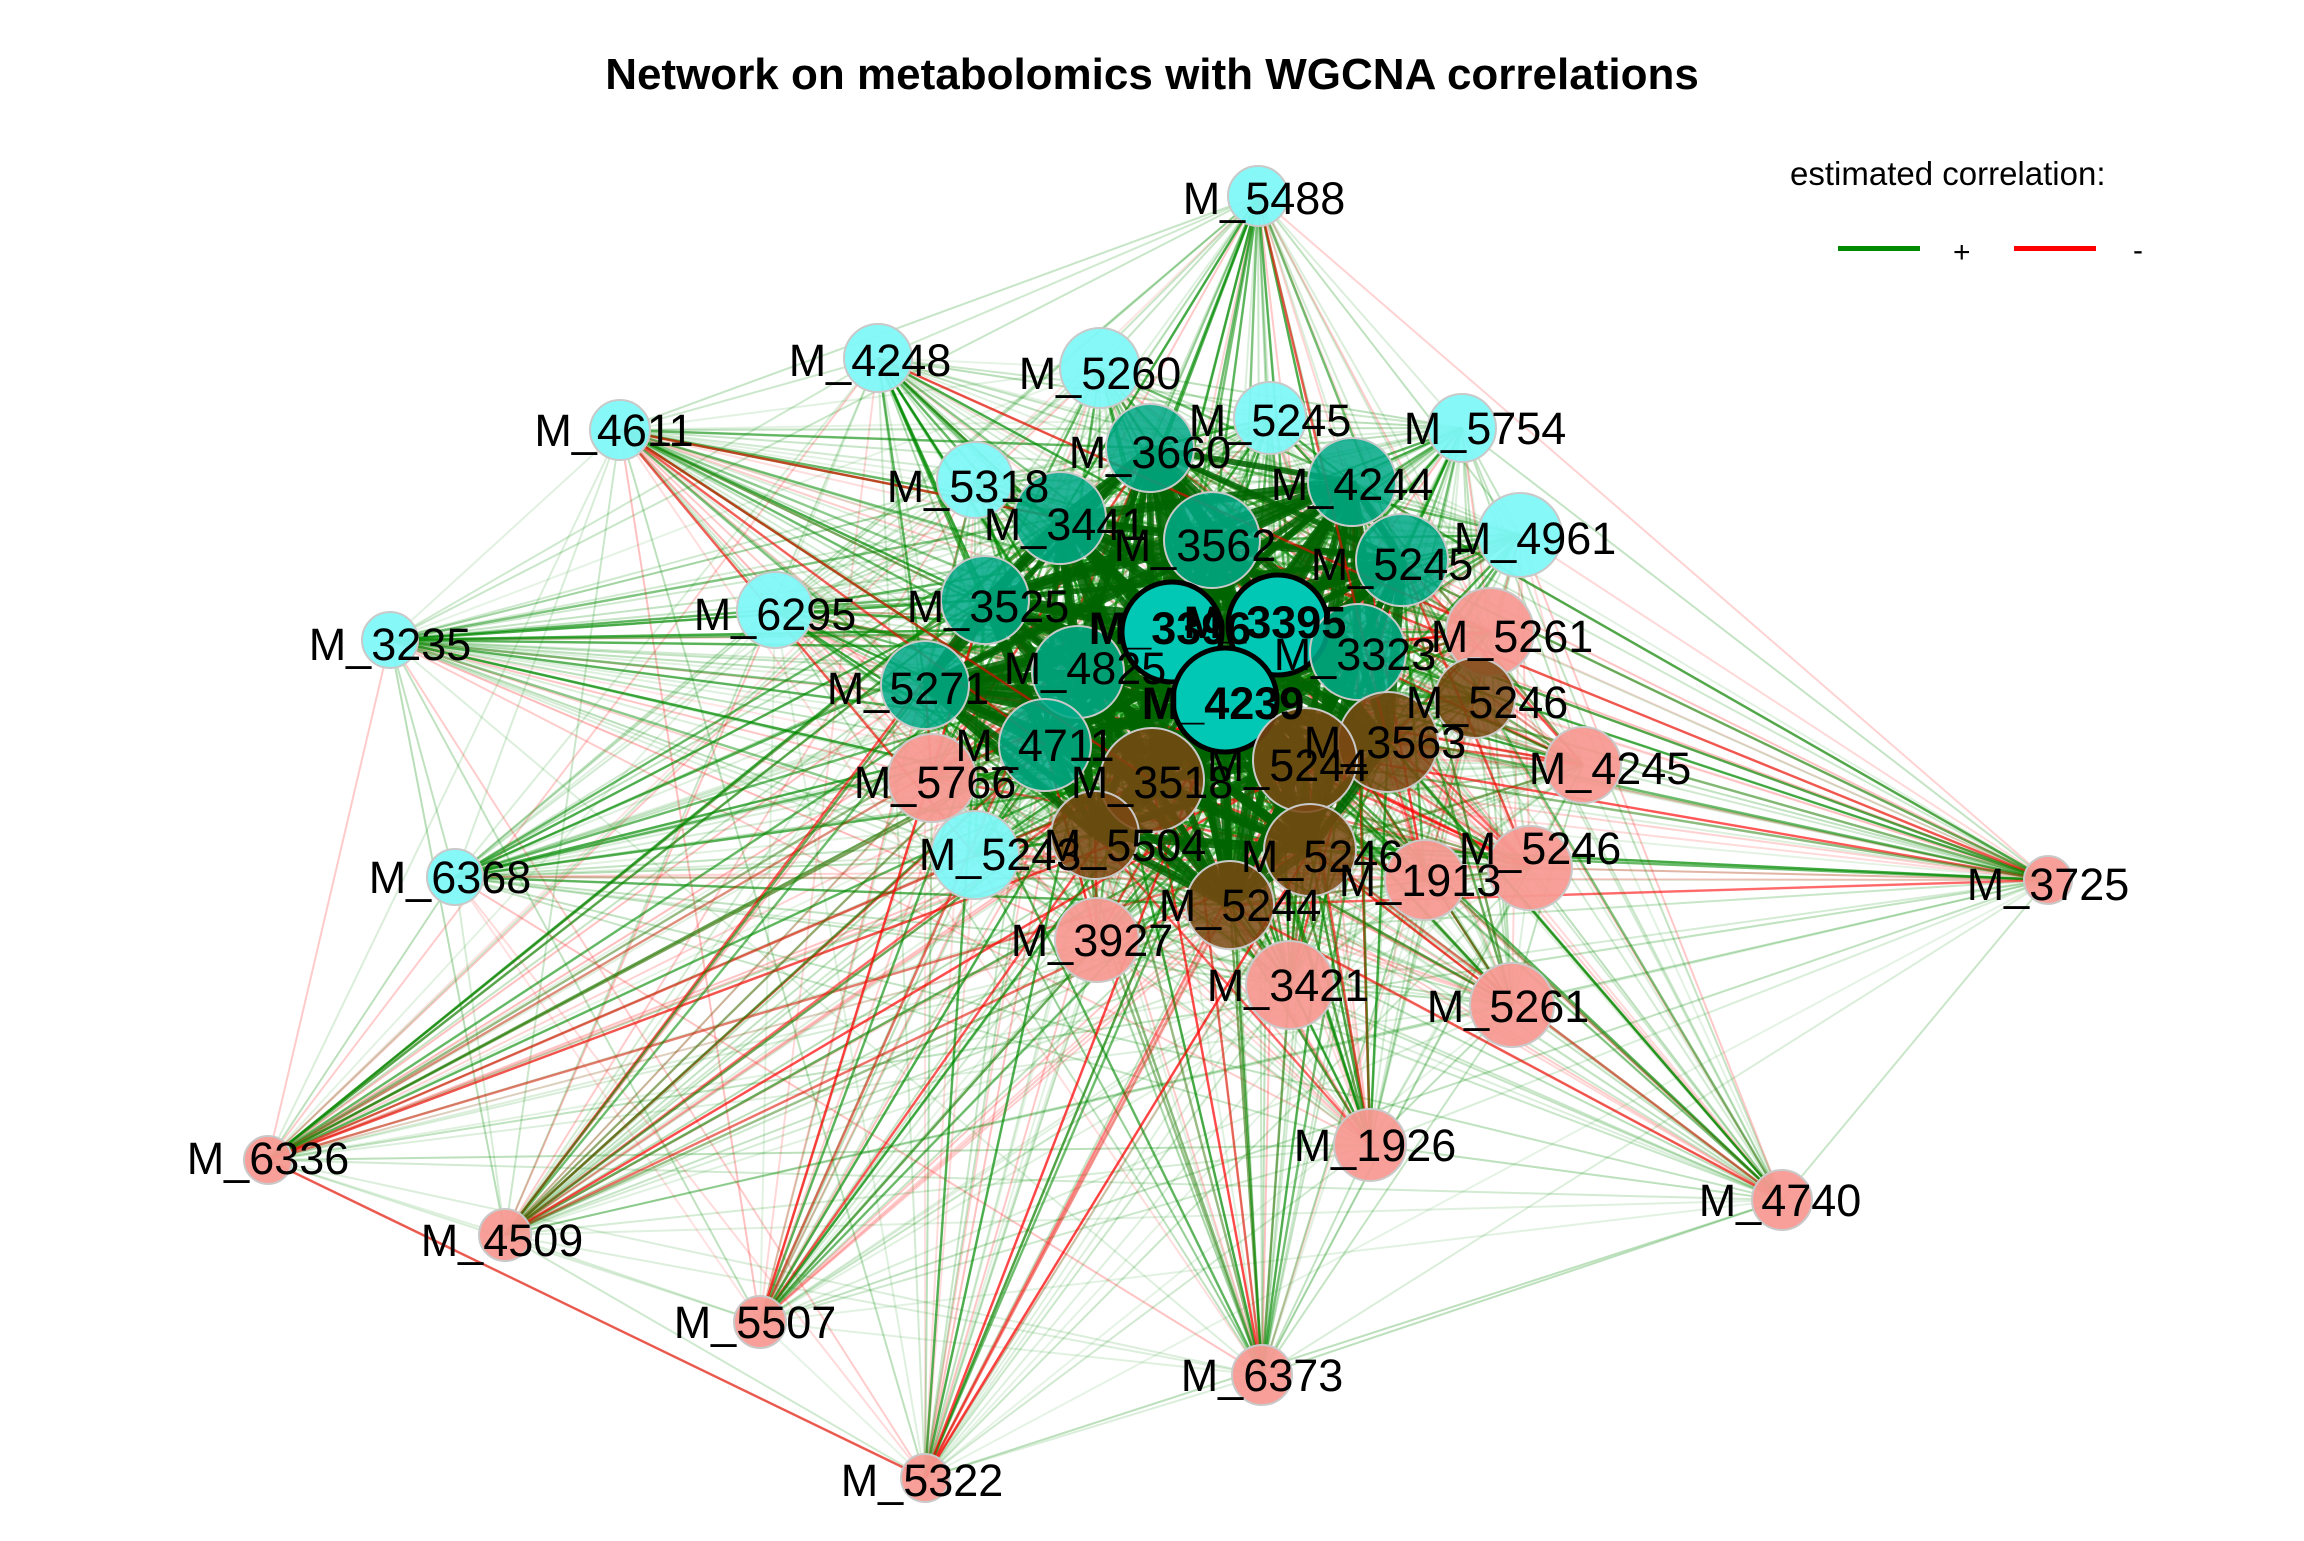 This screenshot has width=2304, height=1541. I want to click on node-label: M_3725, so click(2048, 884).